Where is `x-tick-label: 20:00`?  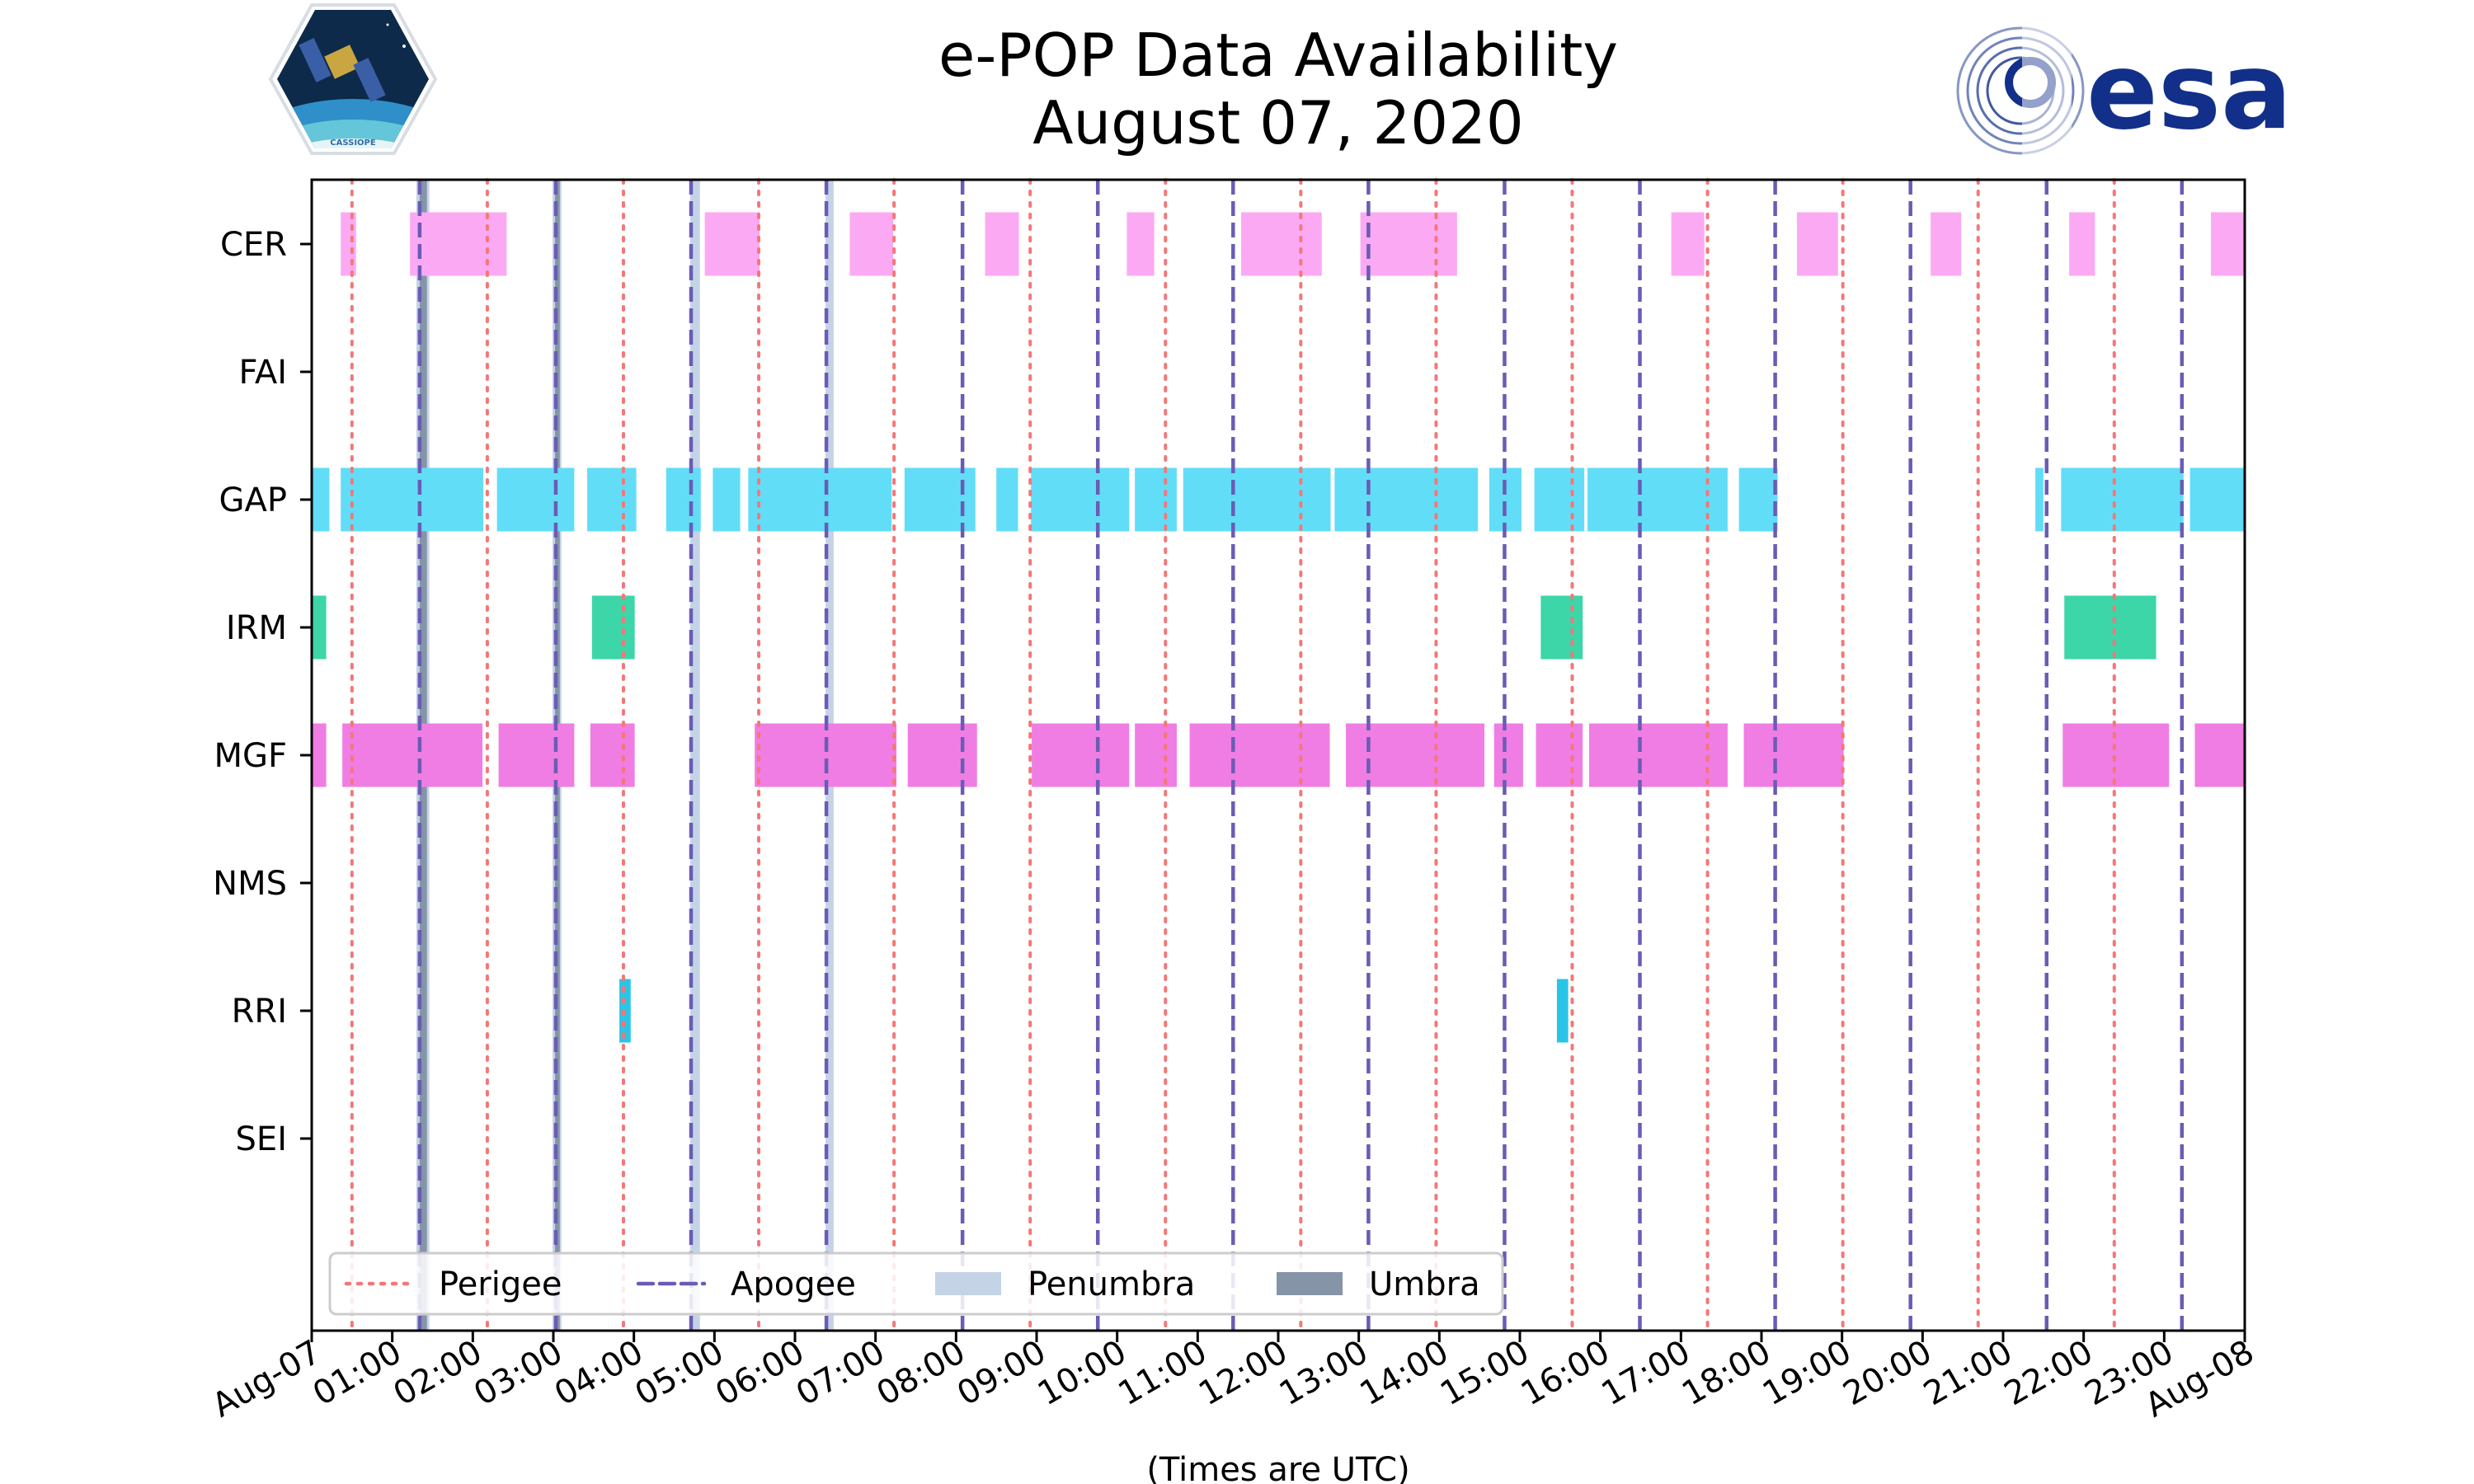 x-tick-label: 20:00 is located at coordinates (1887, 1373).